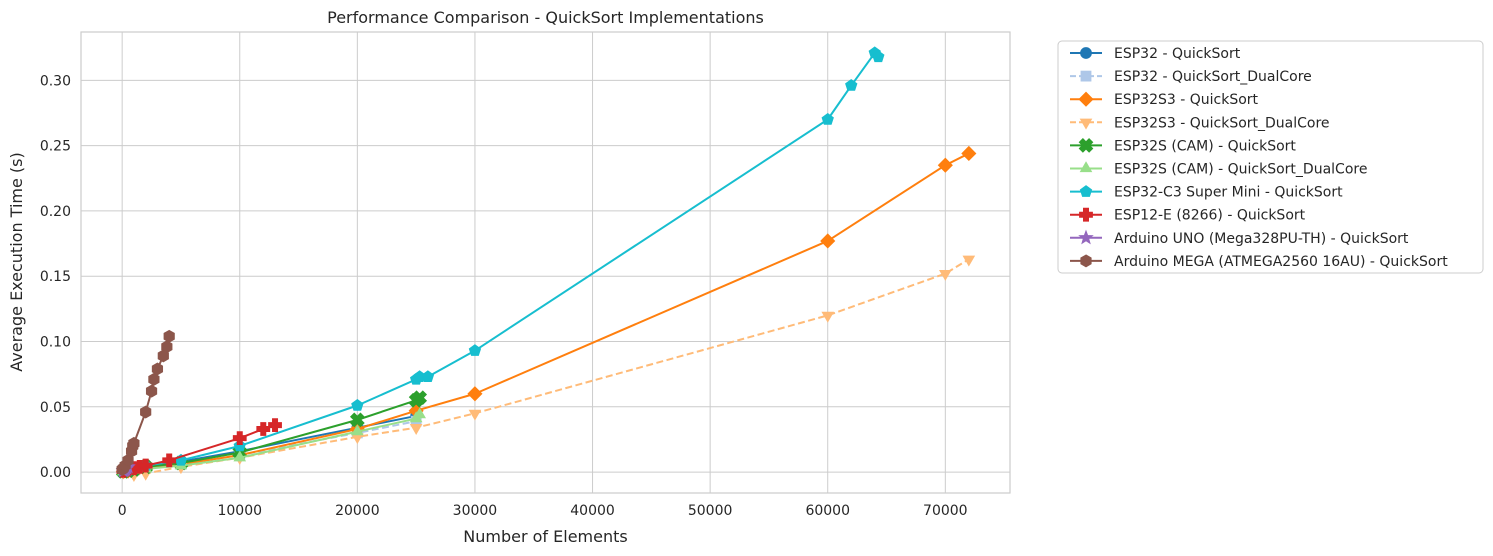  I want to click on y-tick-label: 0.20, so click(55, 212).